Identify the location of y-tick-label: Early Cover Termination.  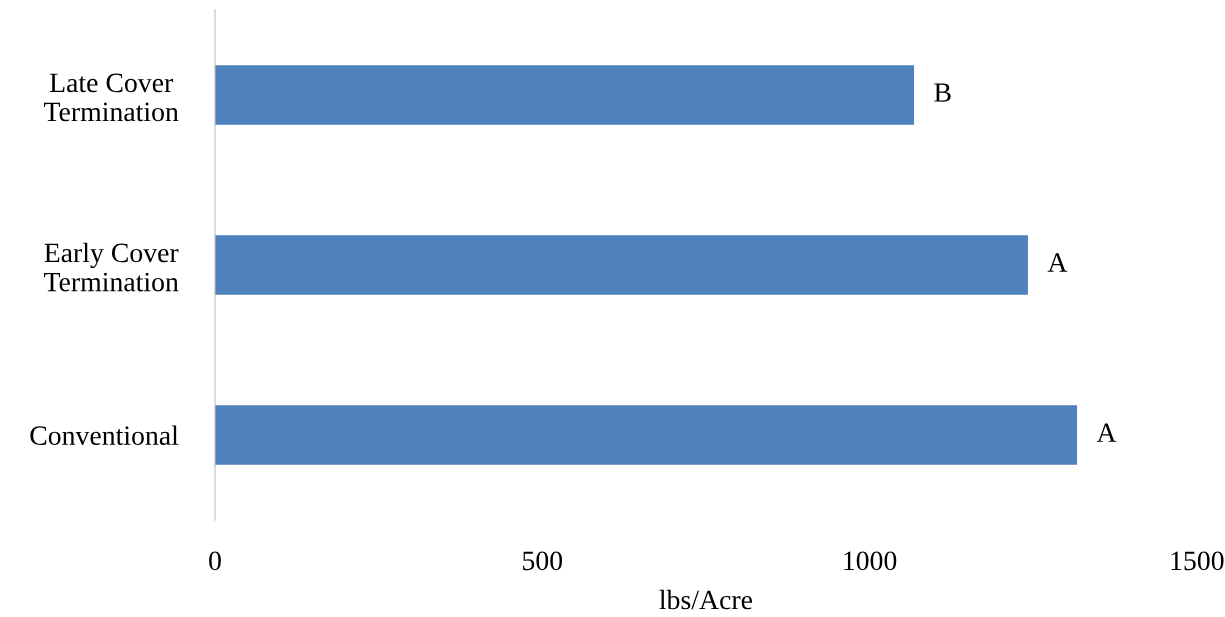
(111, 267).